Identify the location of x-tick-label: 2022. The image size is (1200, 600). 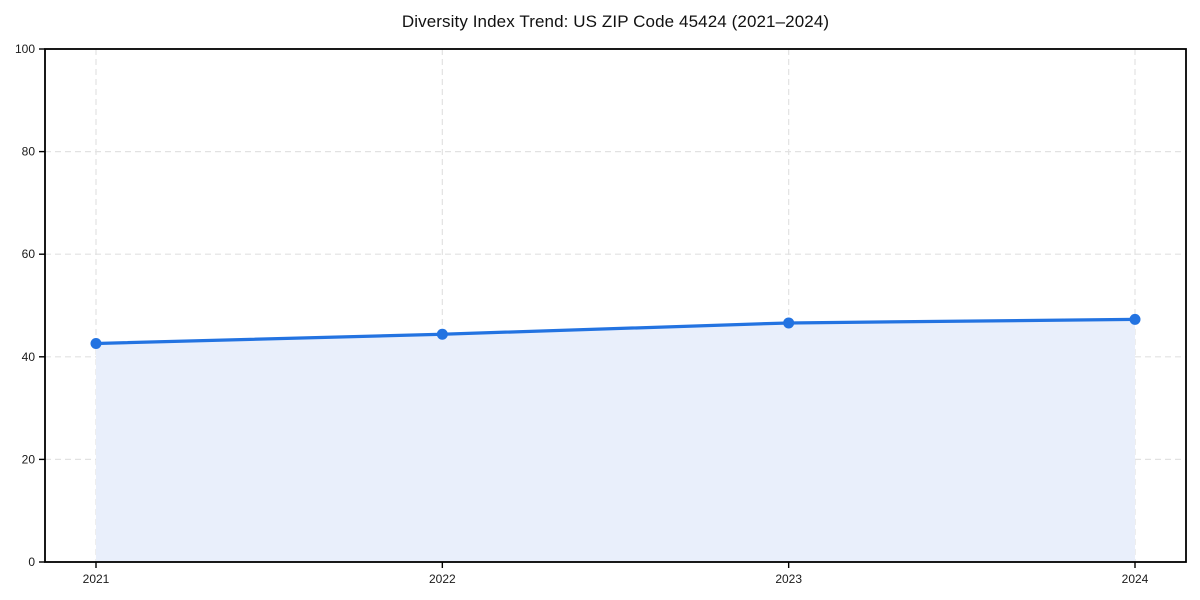
(442, 579).